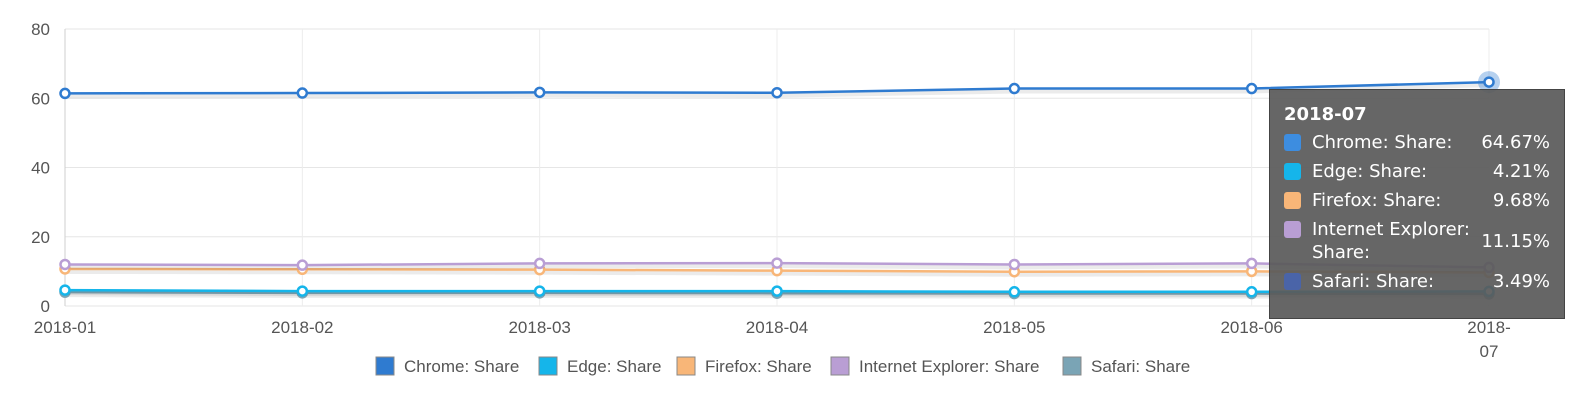 Image resolution: width=1579 pixels, height=405 pixels. I want to click on tooltip-row: Safari: Share: 3.49%, so click(1417, 281).